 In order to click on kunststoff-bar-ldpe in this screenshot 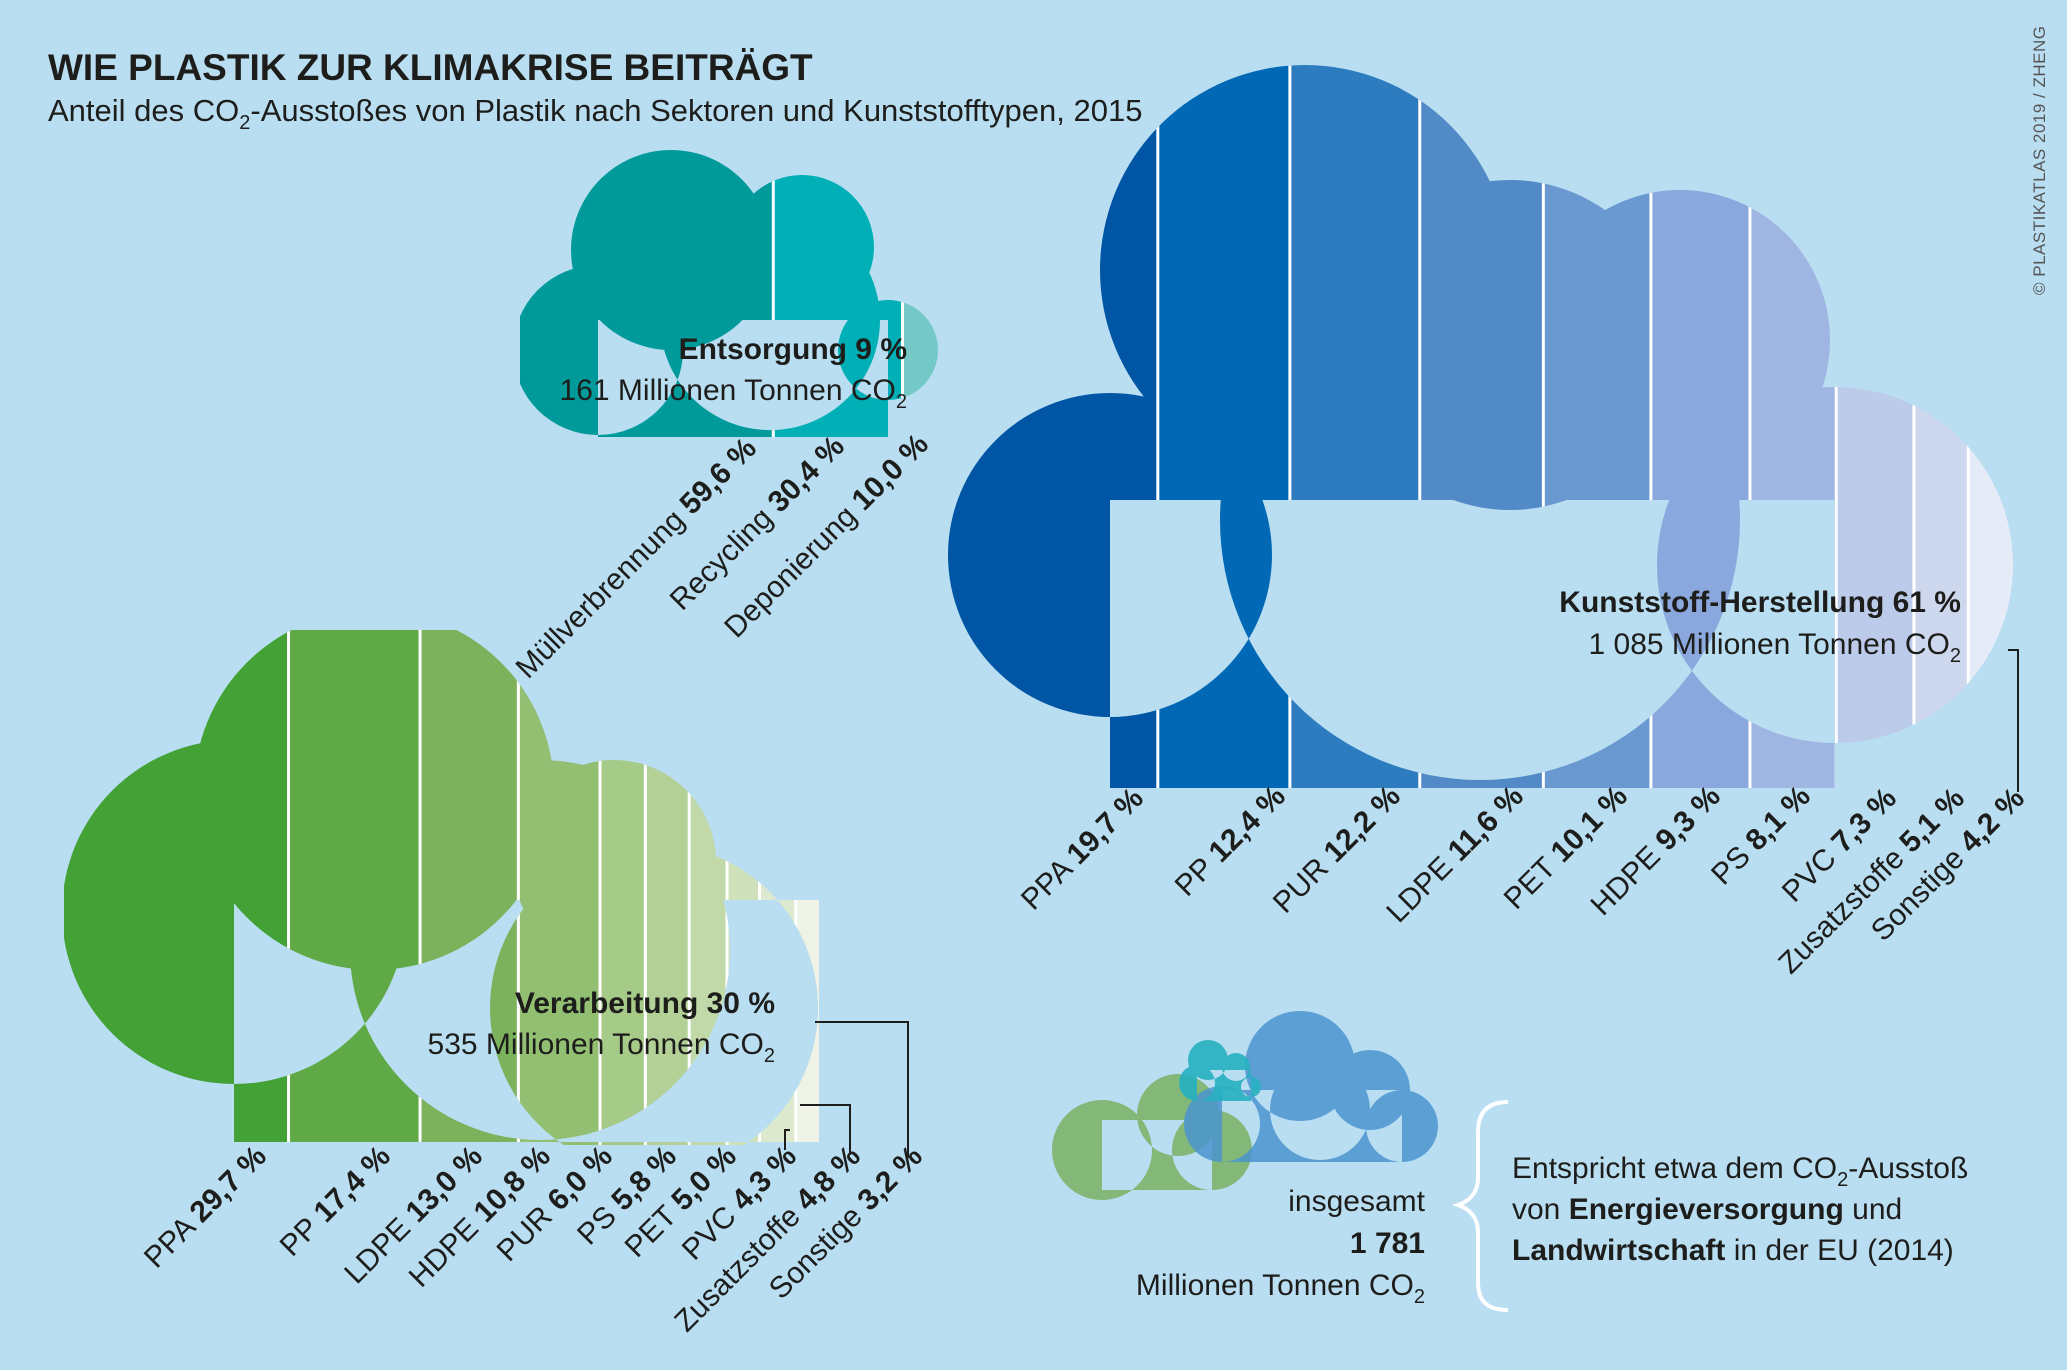, I will do `click(1481, 426)`.